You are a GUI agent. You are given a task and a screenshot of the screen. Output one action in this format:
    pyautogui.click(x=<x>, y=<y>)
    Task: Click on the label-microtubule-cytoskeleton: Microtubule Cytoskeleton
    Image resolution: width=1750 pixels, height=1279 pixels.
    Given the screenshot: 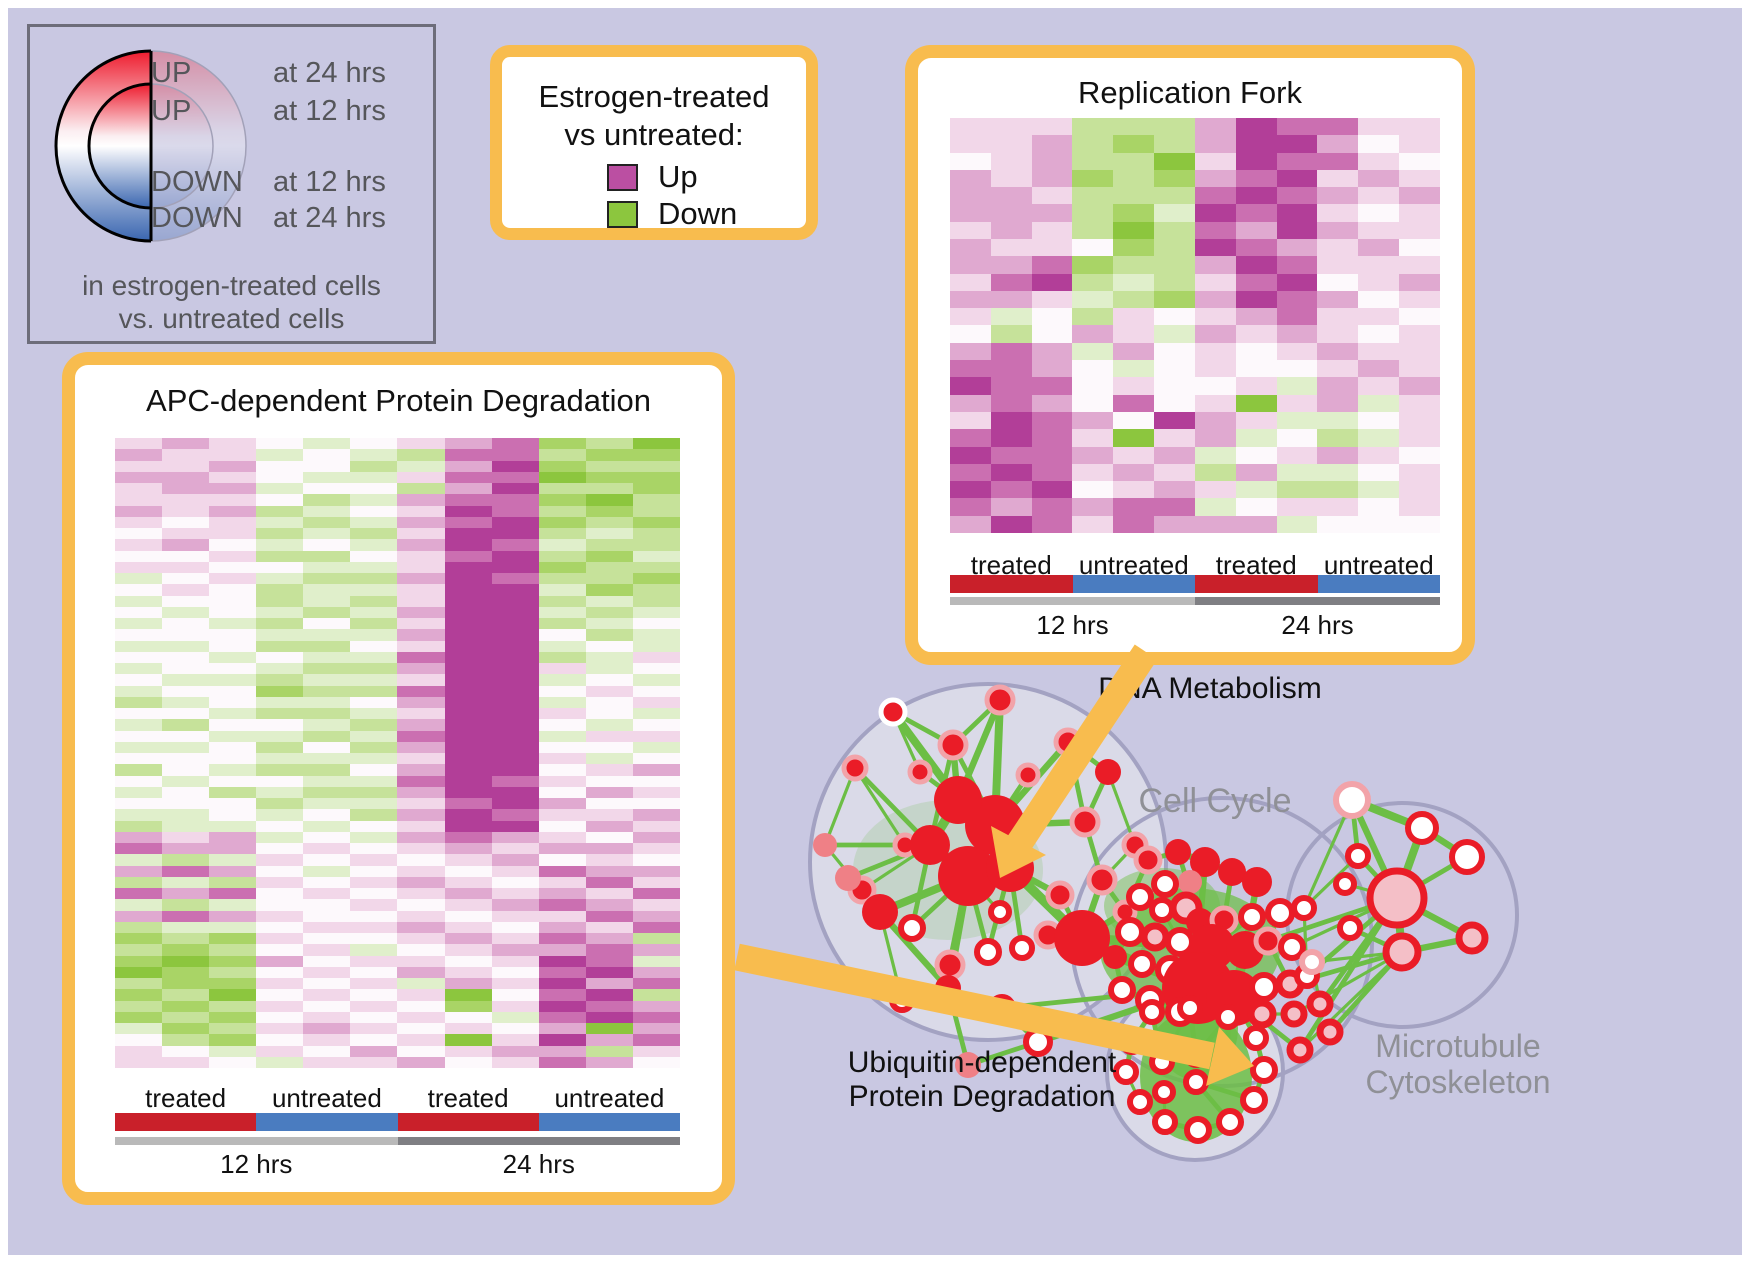 What is the action you would take?
    pyautogui.click(x=1458, y=1064)
    